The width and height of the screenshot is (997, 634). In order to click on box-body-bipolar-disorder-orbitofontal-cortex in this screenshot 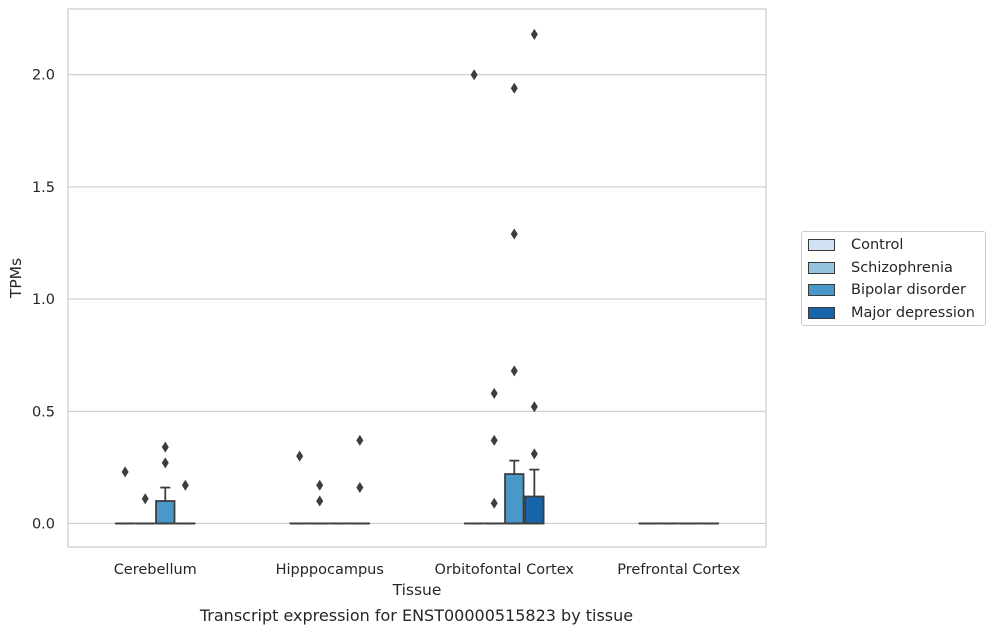, I will do `click(514, 499)`.